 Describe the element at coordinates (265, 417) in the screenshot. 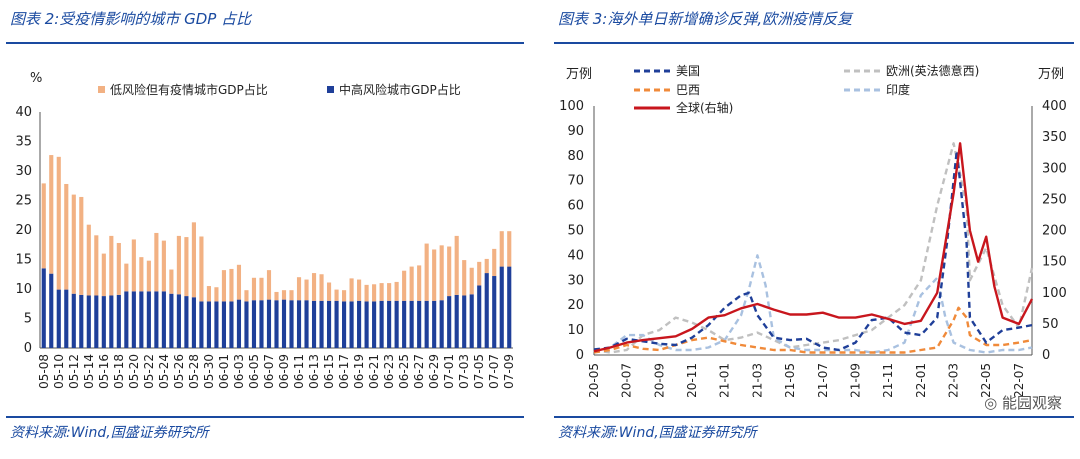

I see `left-source-rule` at that location.